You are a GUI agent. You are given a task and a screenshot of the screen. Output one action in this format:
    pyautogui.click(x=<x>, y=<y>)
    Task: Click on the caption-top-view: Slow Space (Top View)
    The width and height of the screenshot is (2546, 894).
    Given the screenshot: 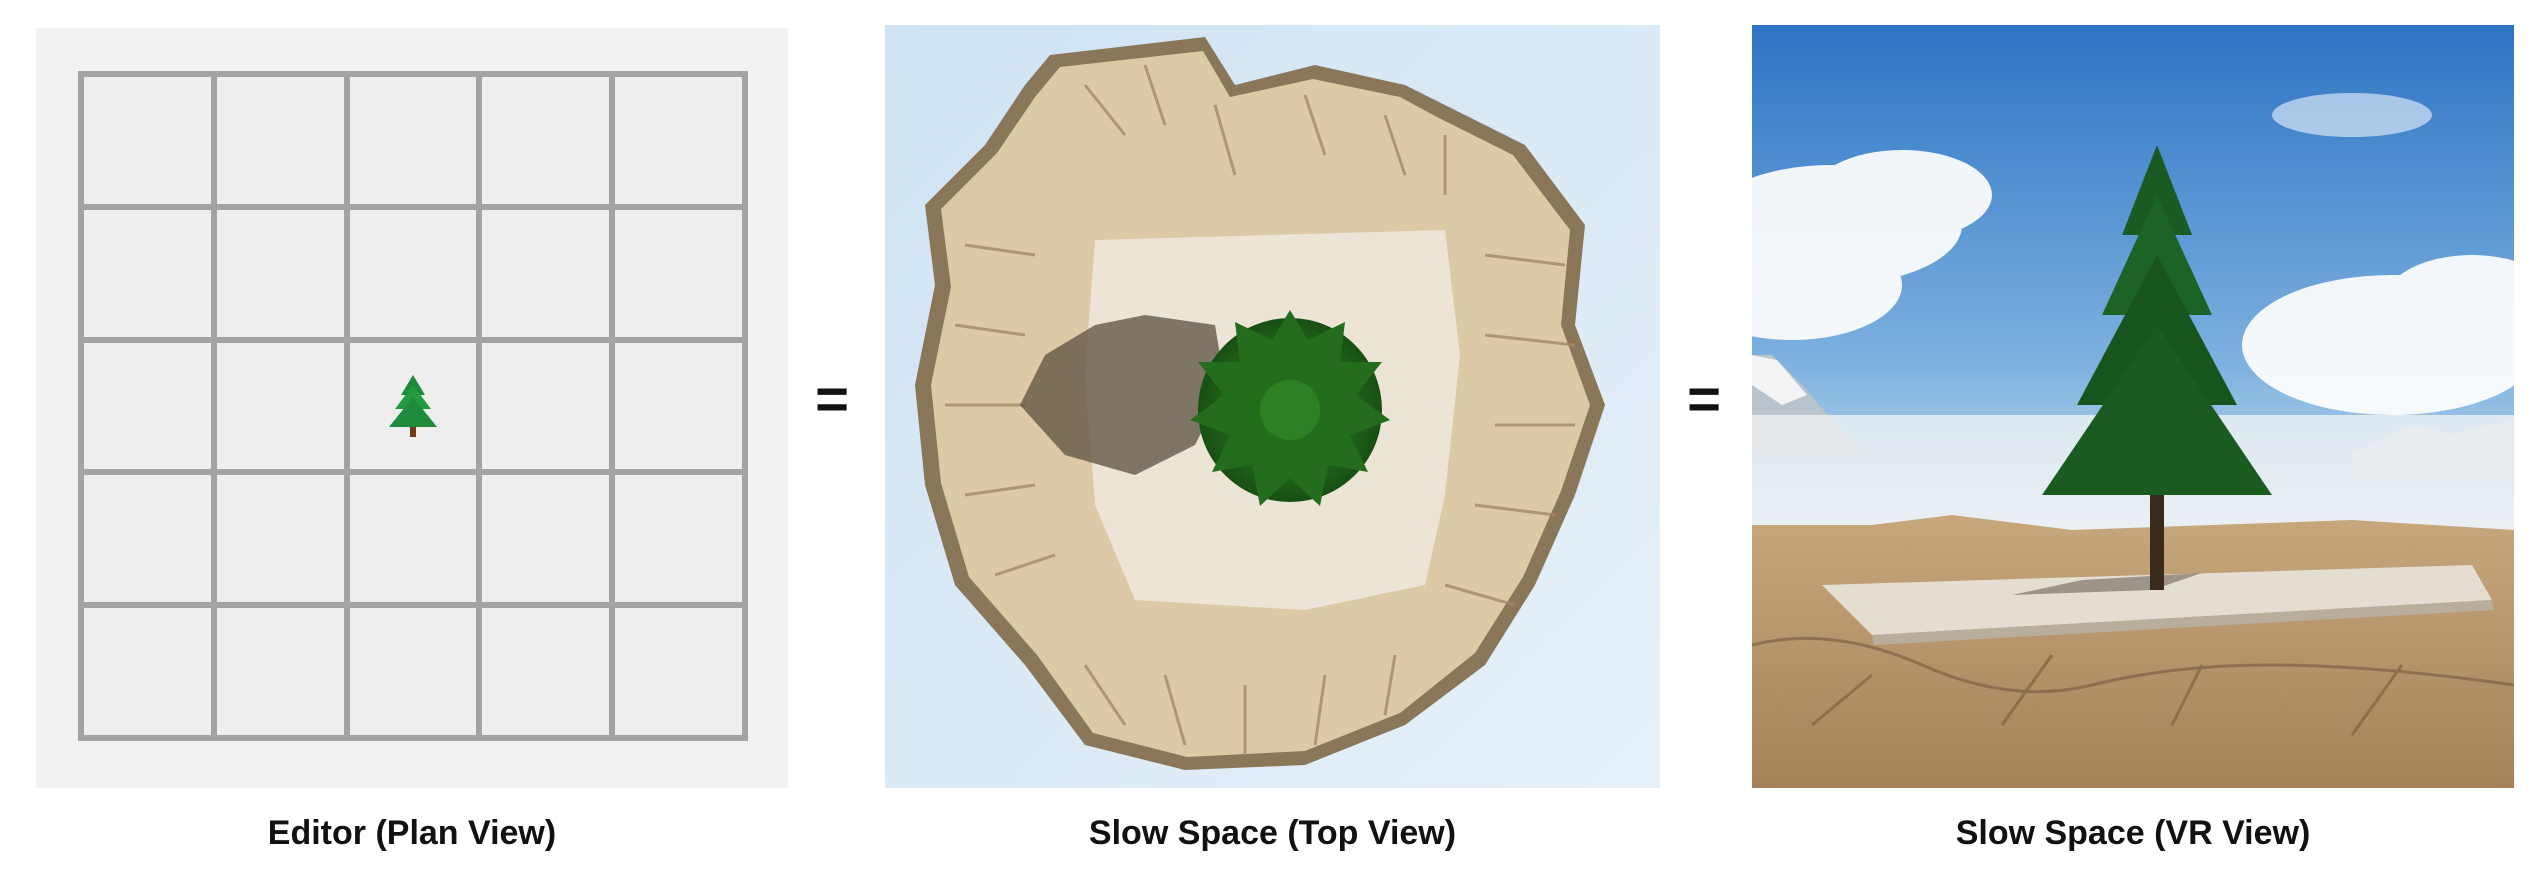 What is the action you would take?
    pyautogui.click(x=1272, y=833)
    